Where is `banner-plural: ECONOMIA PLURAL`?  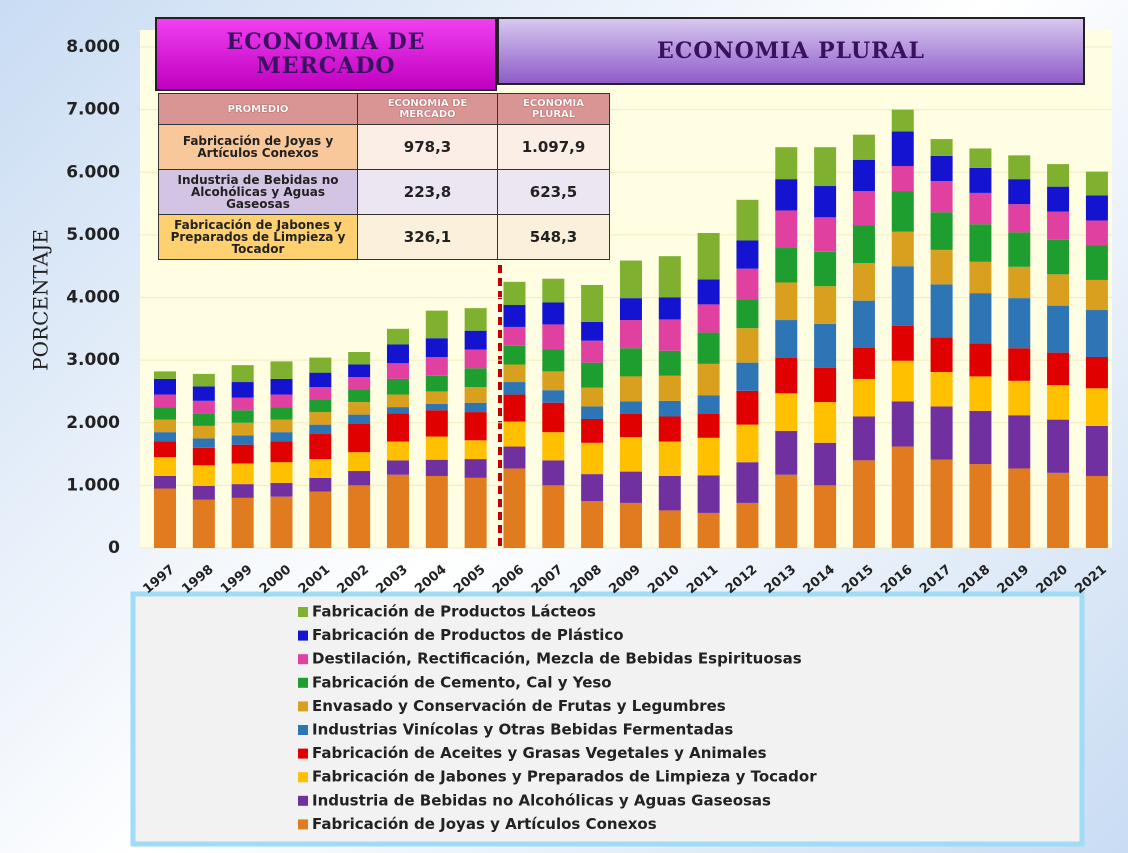
banner-plural: ECONOMIA PLURAL is located at coordinates (791, 51).